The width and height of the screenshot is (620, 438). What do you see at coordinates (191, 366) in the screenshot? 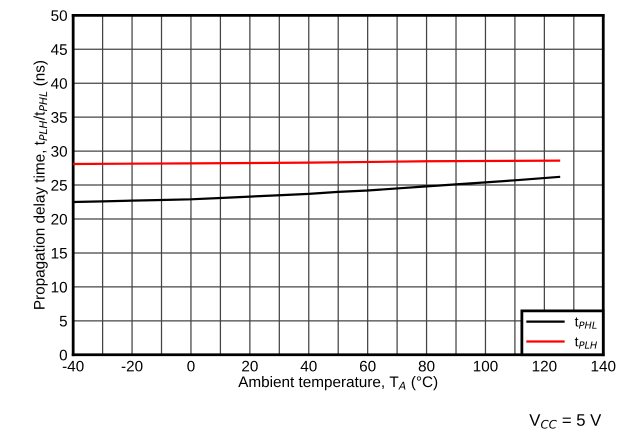
I see `x-tick-label: 0` at bounding box center [191, 366].